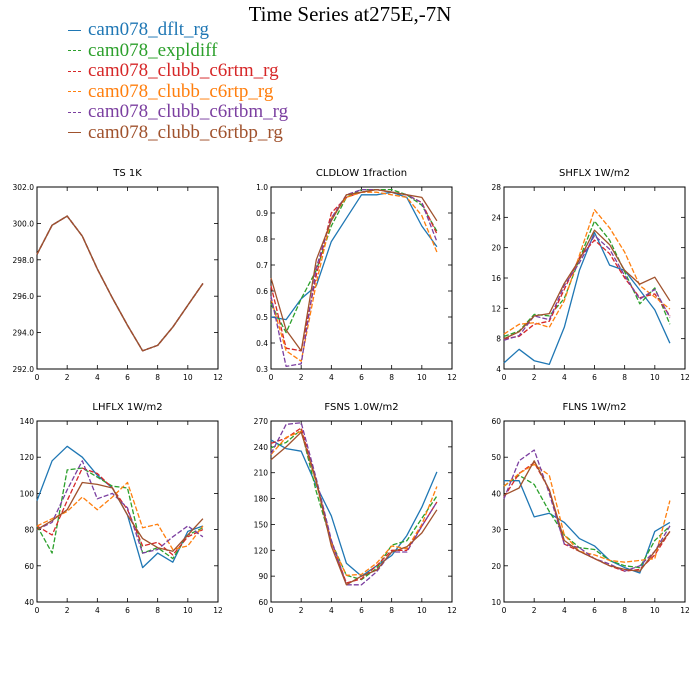 The width and height of the screenshot is (700, 700). I want to click on y-tick-label: 140, so click(27, 421).